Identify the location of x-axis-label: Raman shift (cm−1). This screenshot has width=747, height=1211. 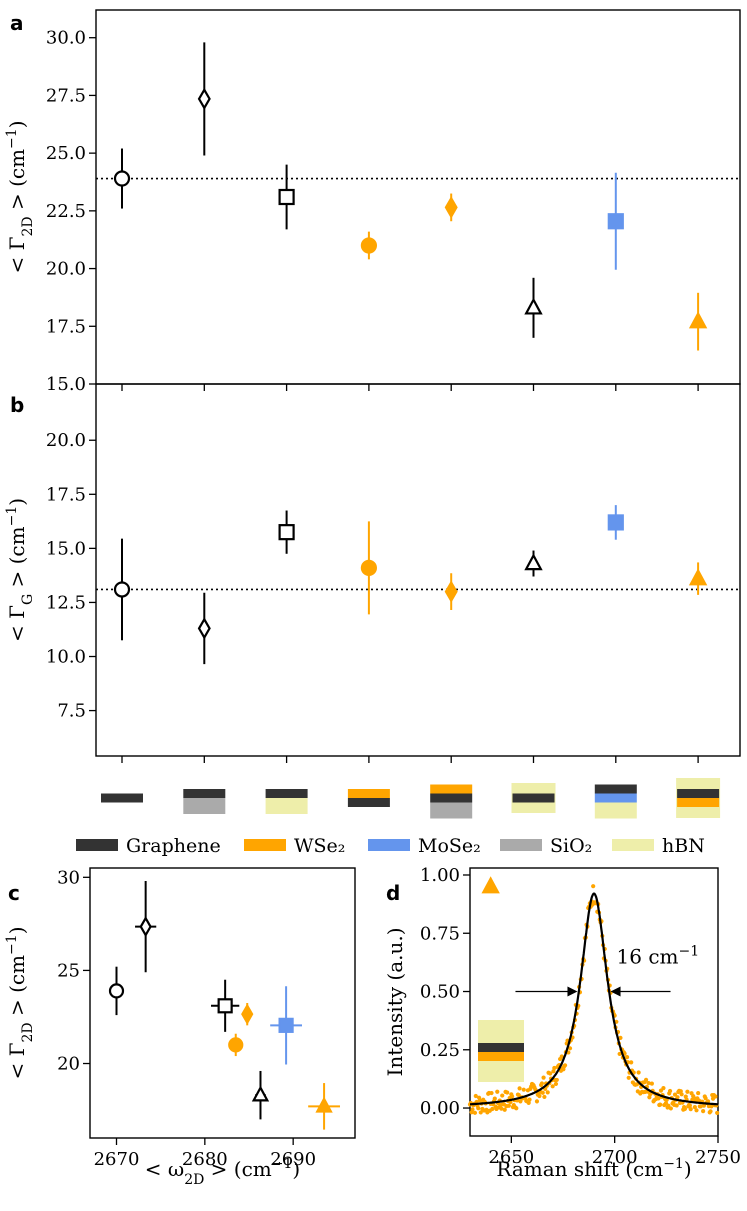
(593, 1168).